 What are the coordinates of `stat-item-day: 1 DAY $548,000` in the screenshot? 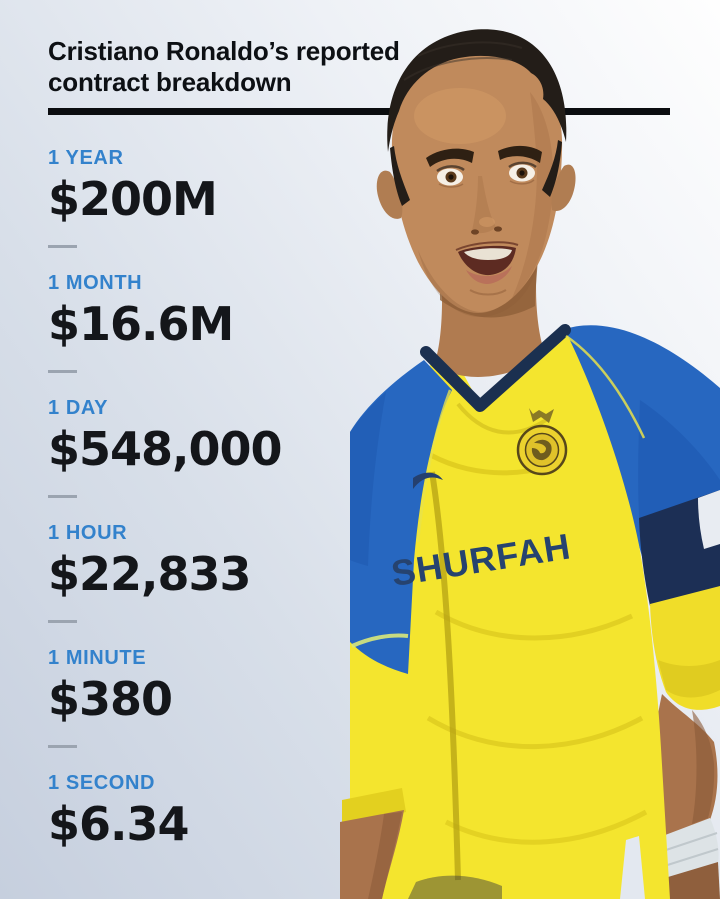 It's located at (213, 435).